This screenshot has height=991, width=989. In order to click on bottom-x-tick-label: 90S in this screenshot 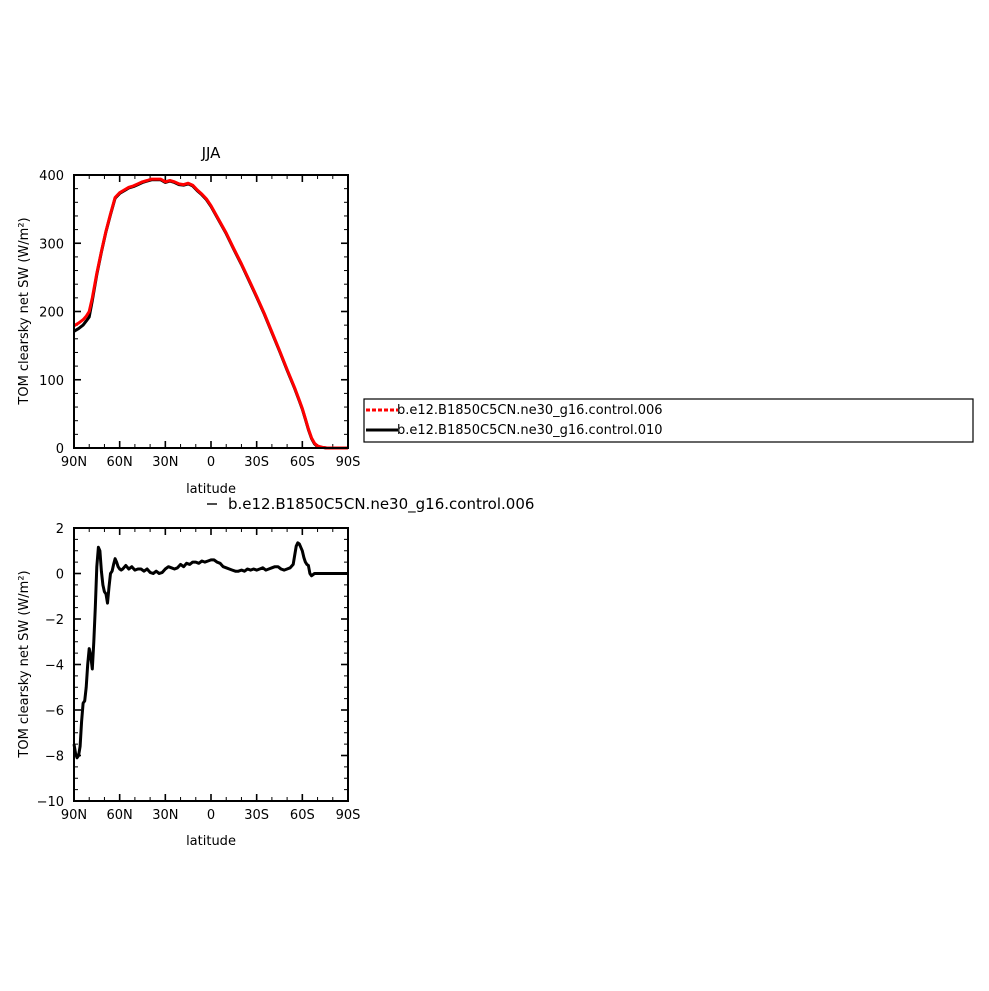, I will do `click(348, 815)`.